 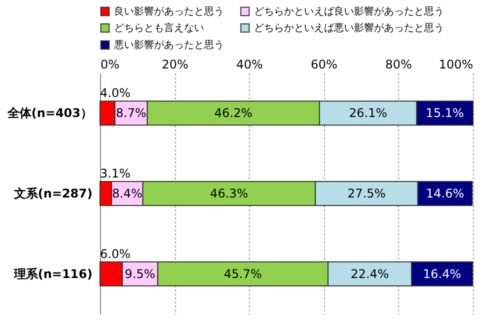 What do you see at coordinates (243, 273) in the screenshot?
I see `data-label: 45.7%` at bounding box center [243, 273].